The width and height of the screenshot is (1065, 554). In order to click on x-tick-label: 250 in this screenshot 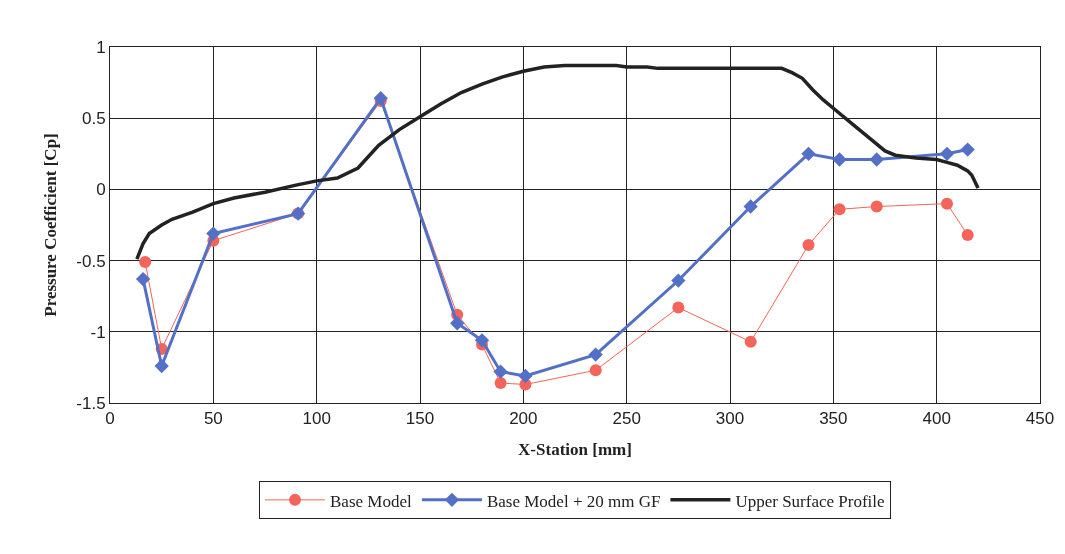, I will do `click(626, 419)`.